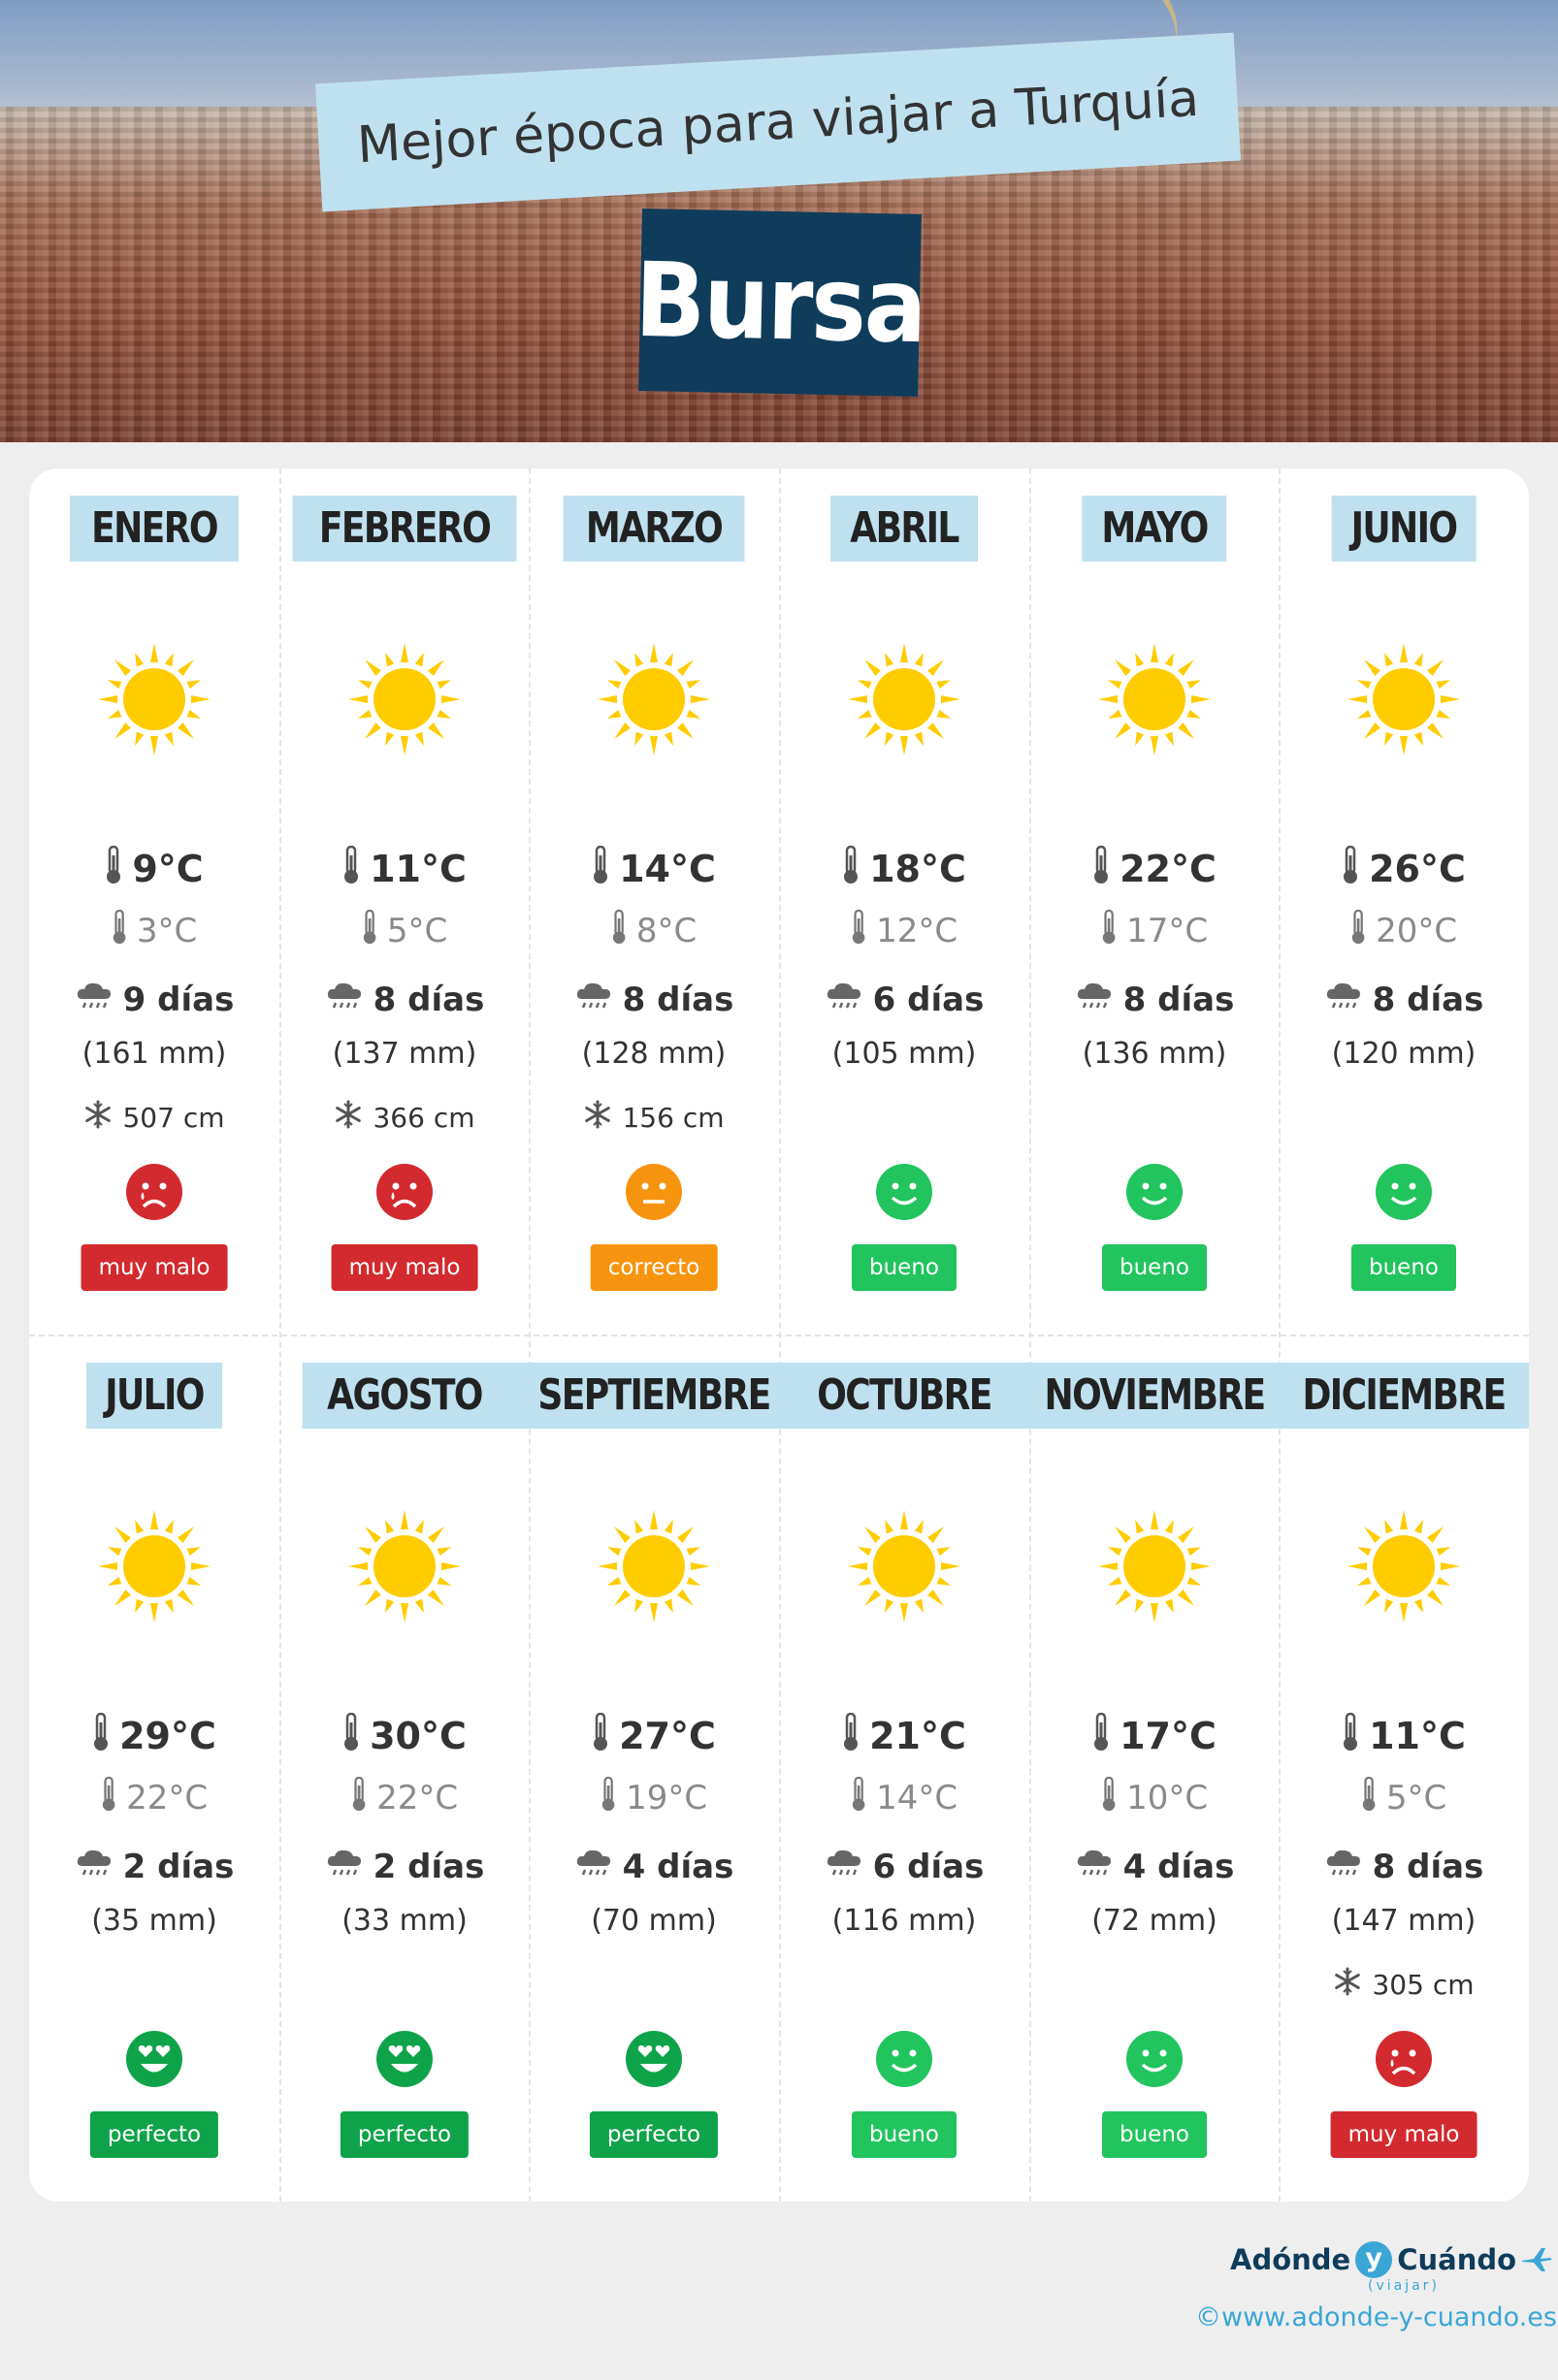  I want to click on month-name: ABRIL, so click(905, 528).